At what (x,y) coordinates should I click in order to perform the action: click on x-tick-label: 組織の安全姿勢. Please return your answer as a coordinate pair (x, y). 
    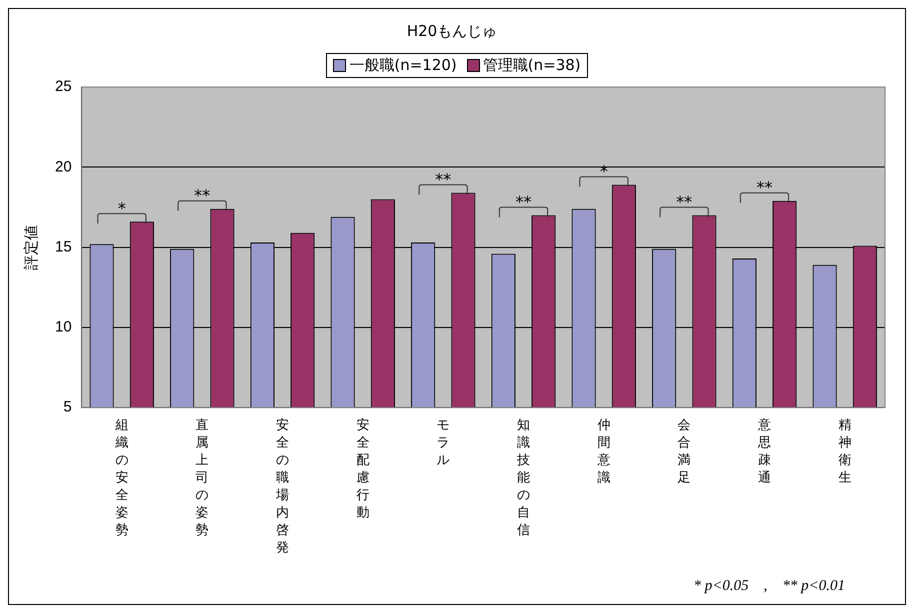
    Looking at the image, I should click on (121, 478).